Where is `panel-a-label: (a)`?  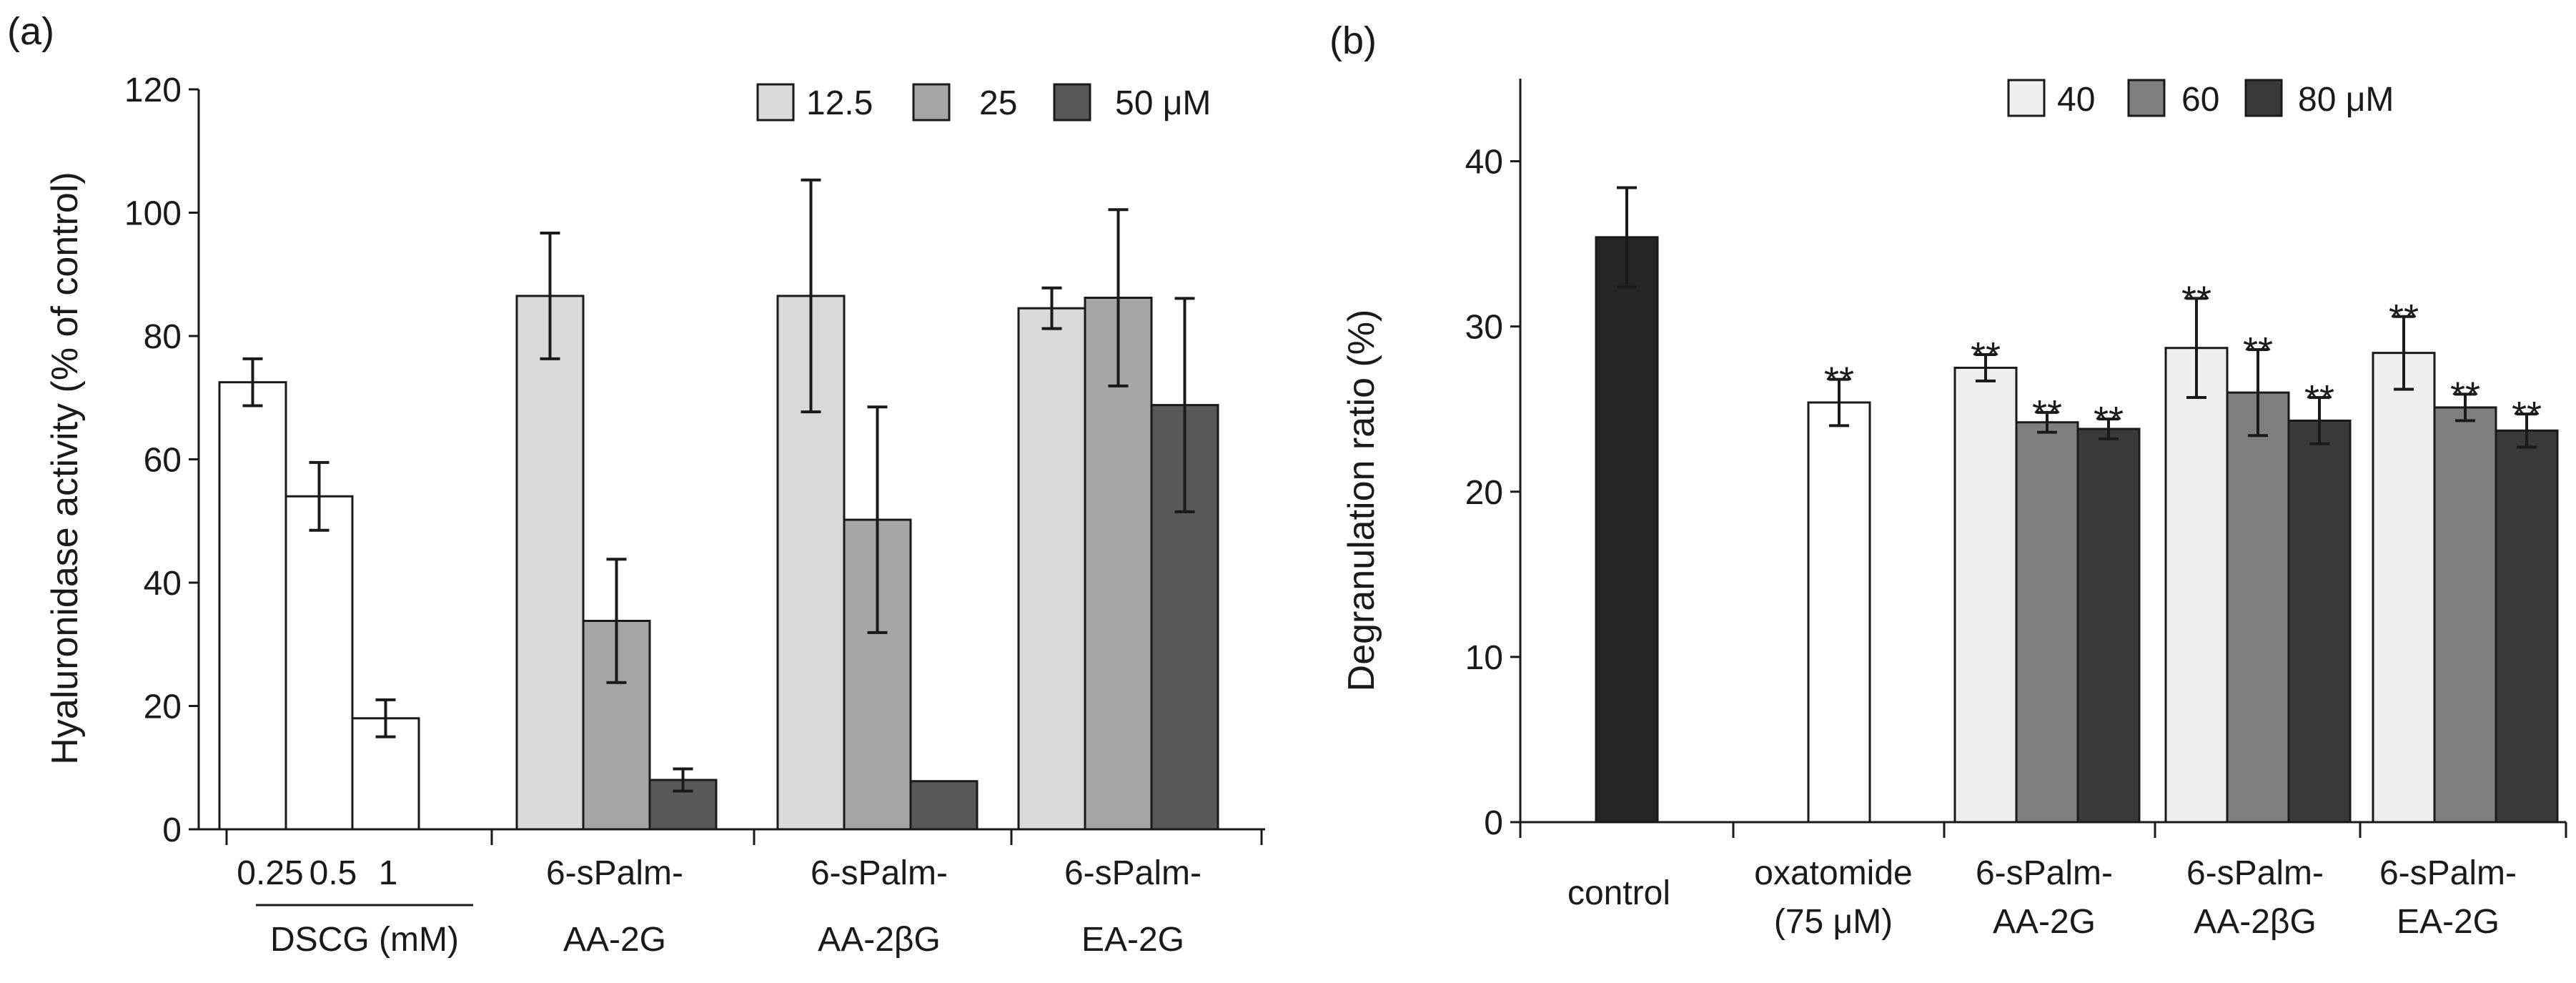
panel-a-label: (a) is located at coordinates (30, 31).